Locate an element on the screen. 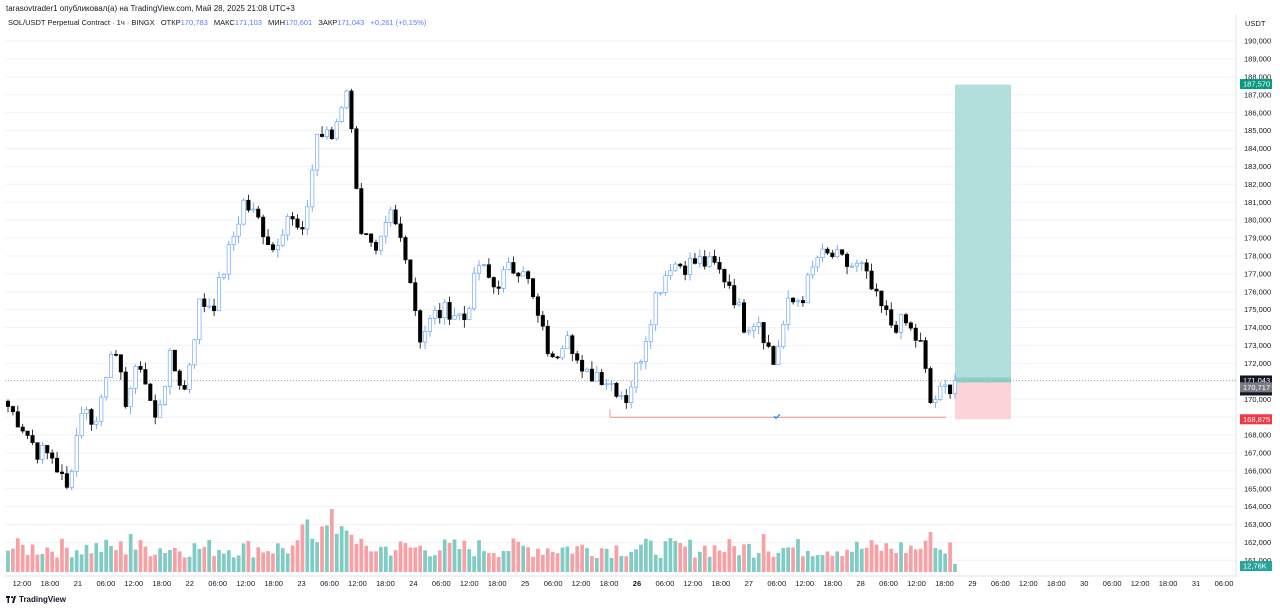 This screenshot has width=1280, height=609. currency-label: USDT is located at coordinates (1255, 23).